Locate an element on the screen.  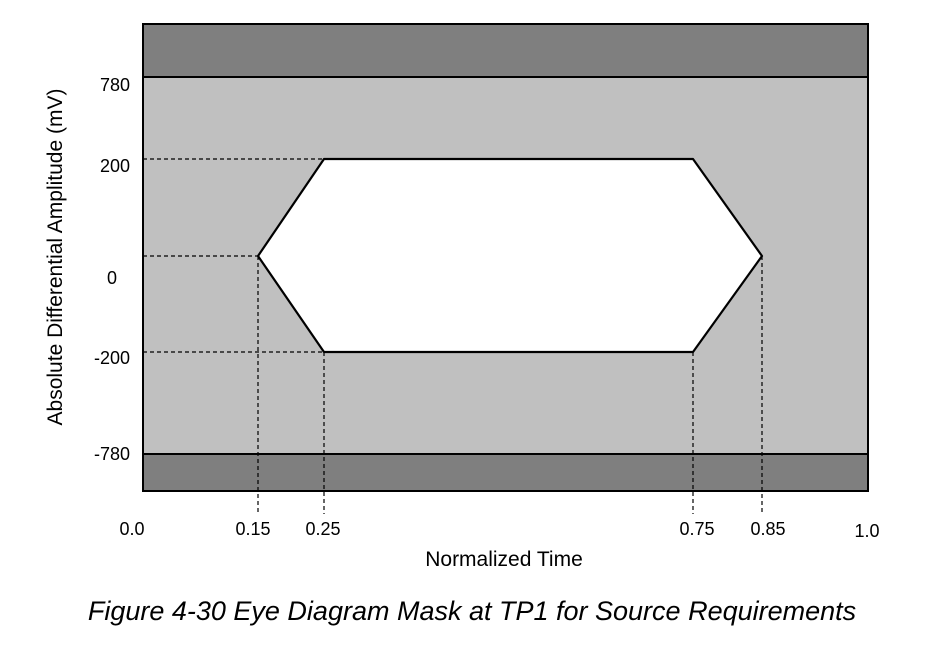
y-tick-minus-200: -200 is located at coordinates (112, 358).